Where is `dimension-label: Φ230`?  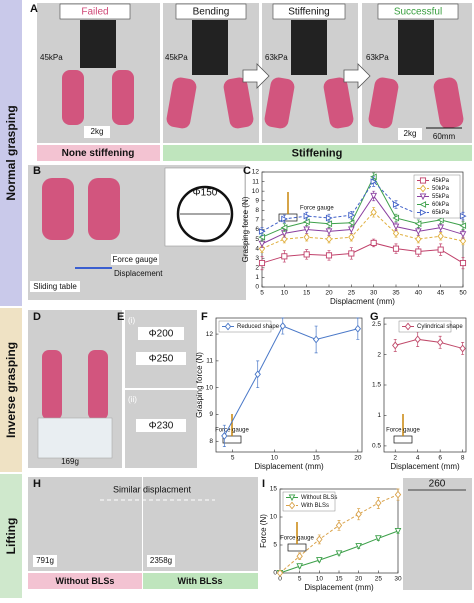 dimension-label: Φ230 is located at coordinates (161, 426).